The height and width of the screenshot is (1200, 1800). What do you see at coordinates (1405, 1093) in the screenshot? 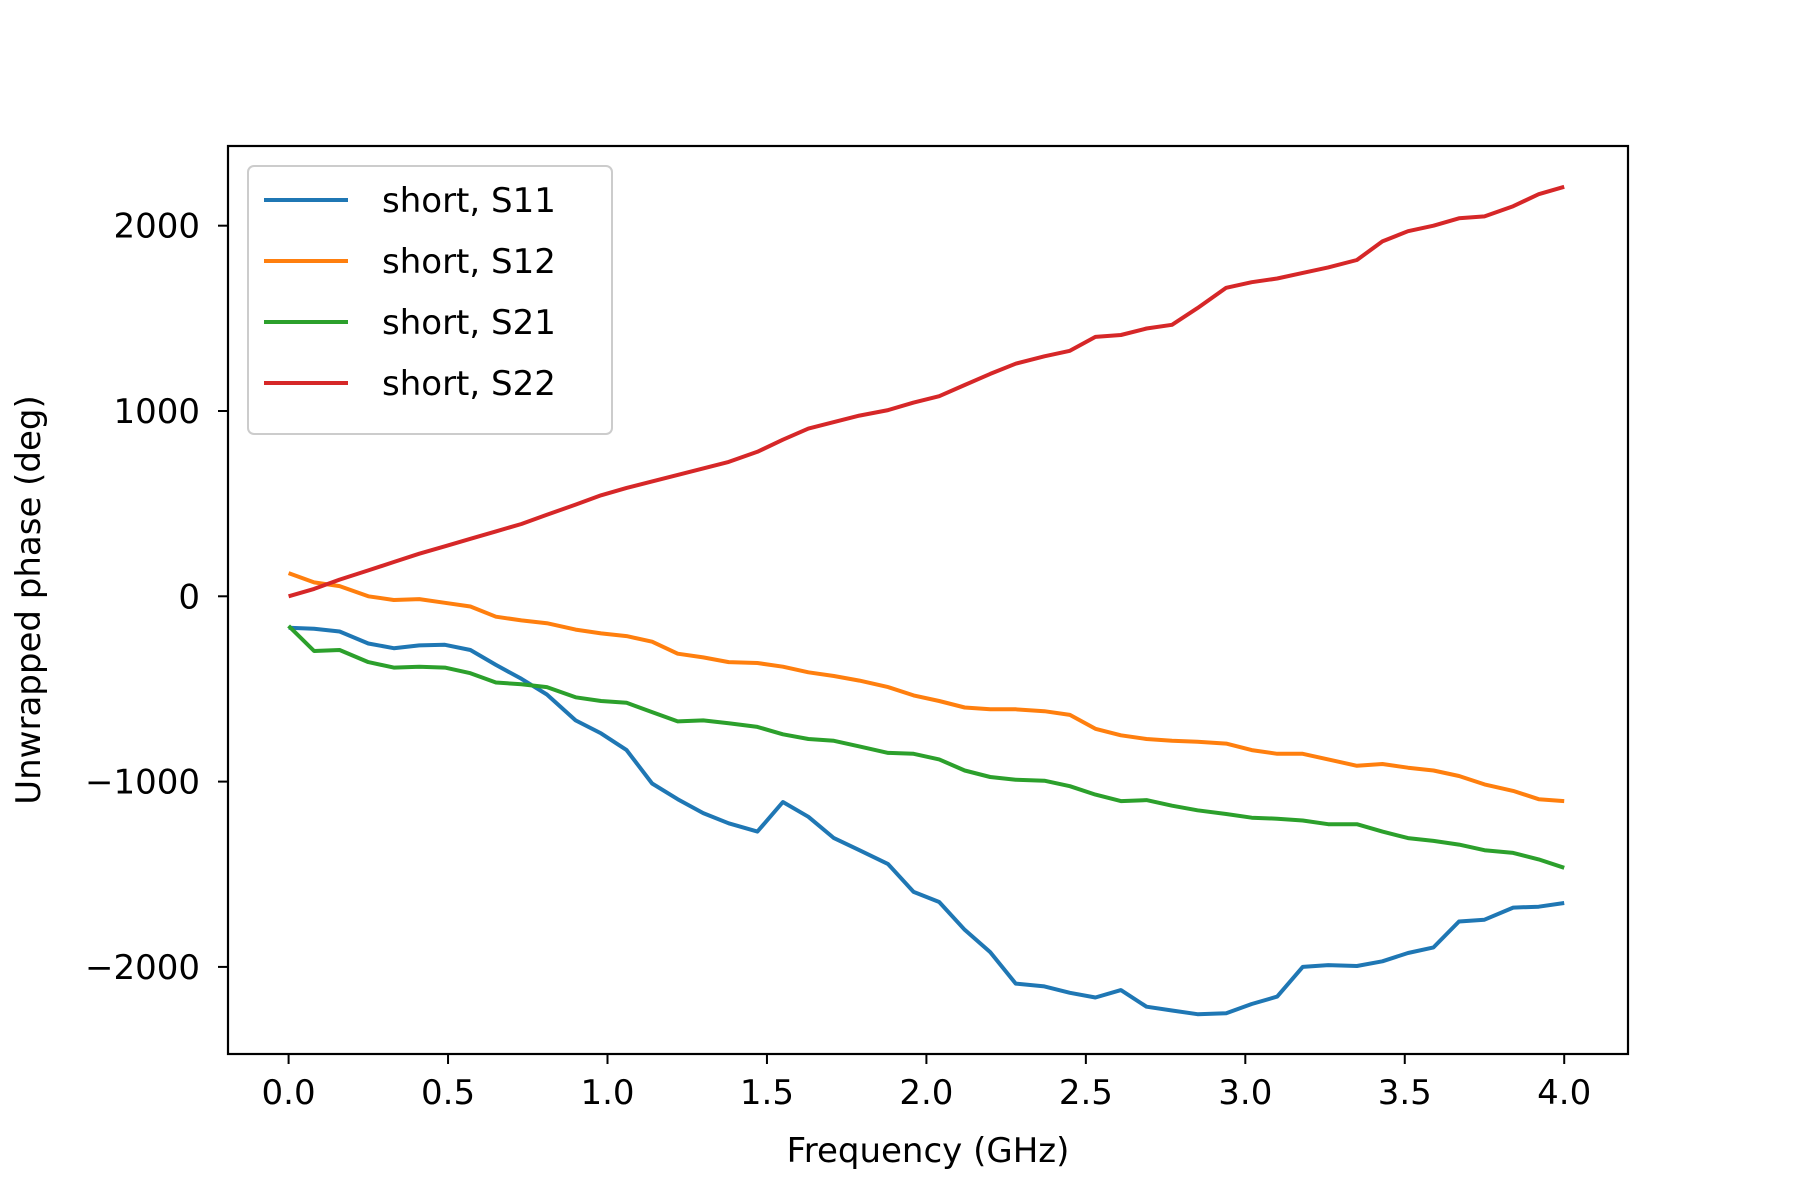
I see `x-tick-label: 3.5` at bounding box center [1405, 1093].